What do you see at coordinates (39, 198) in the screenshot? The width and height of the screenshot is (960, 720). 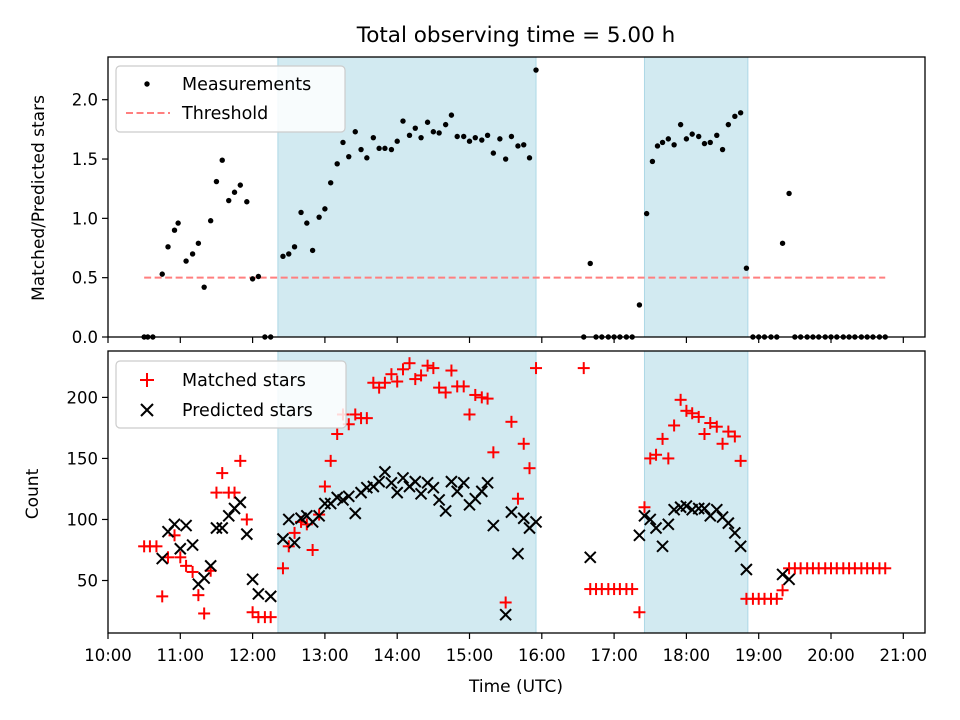 I see `top-y-axis-label: Matched/Predicted stars` at bounding box center [39, 198].